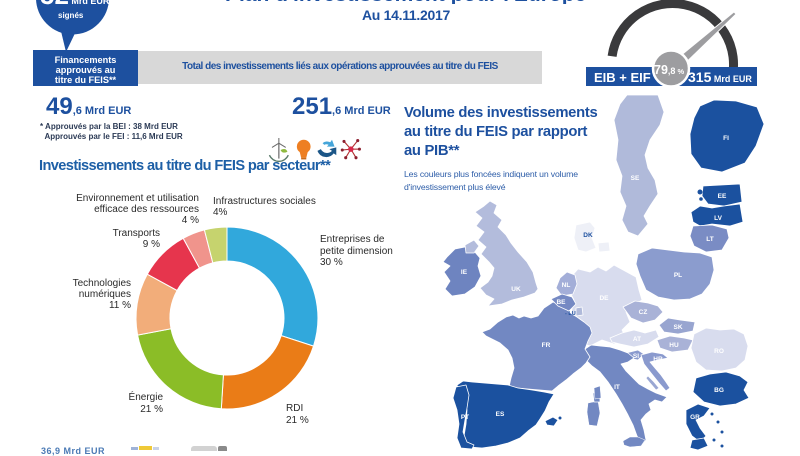 This screenshot has width=800, height=456. Describe the element at coordinates (722, 196) in the screenshot. I see `svg-text: EE` at that location.